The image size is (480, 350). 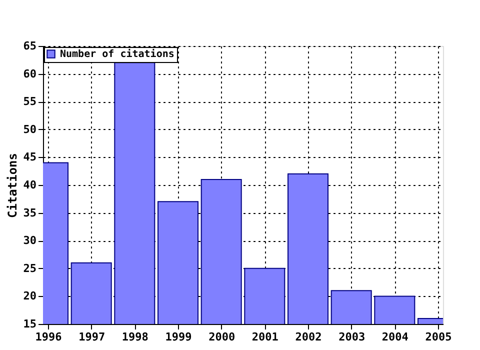 What do you see at coordinates (29, 185) in the screenshot?
I see `y-tick-label: 40` at bounding box center [29, 185].